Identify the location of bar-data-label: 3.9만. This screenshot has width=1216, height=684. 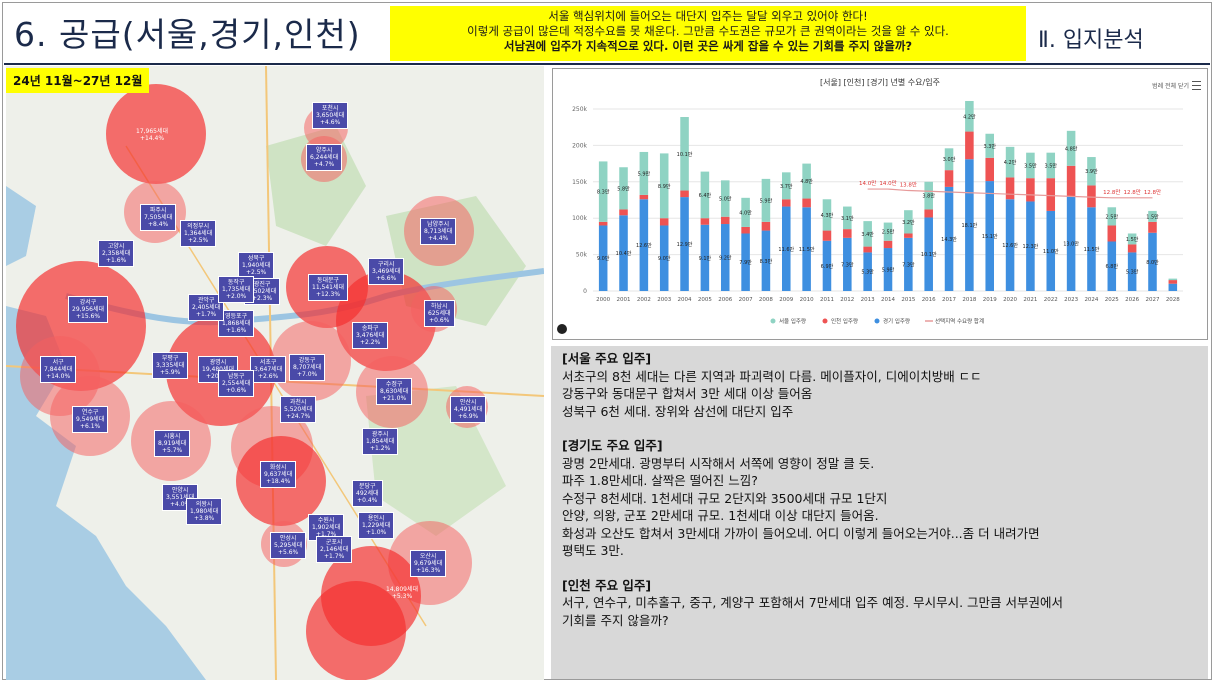
(1091, 171).